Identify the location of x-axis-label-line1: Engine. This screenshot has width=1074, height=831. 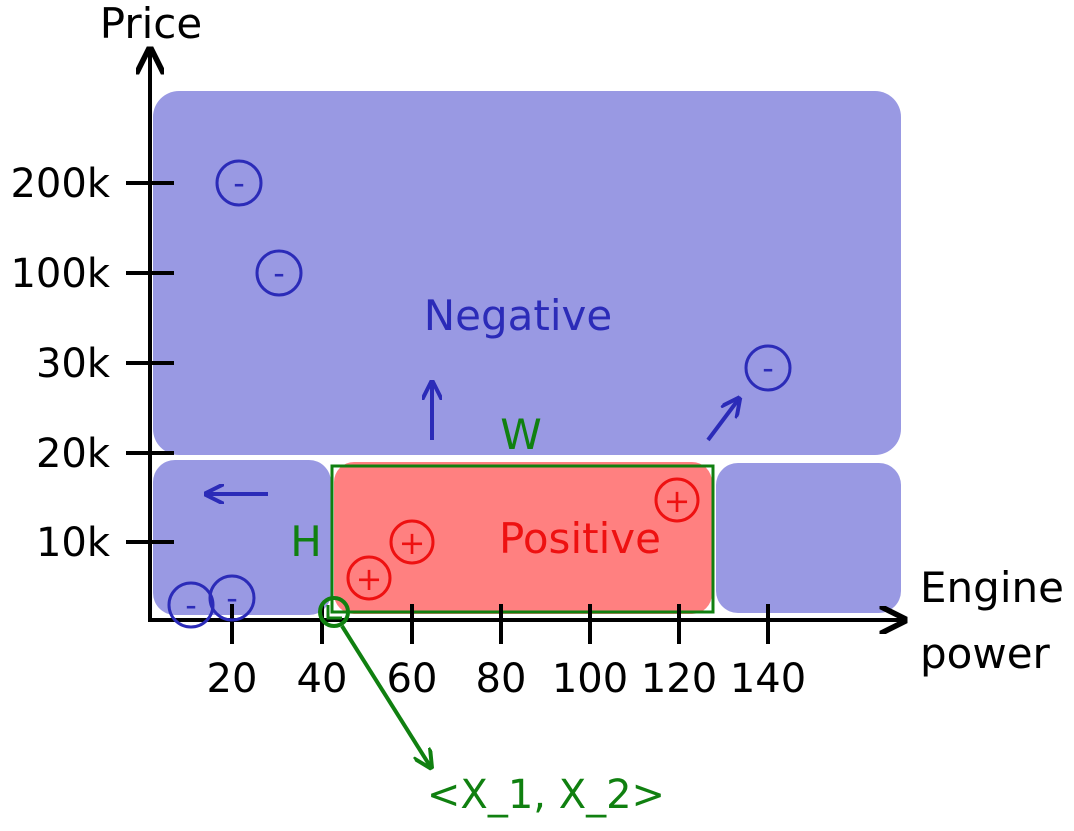
(992, 587).